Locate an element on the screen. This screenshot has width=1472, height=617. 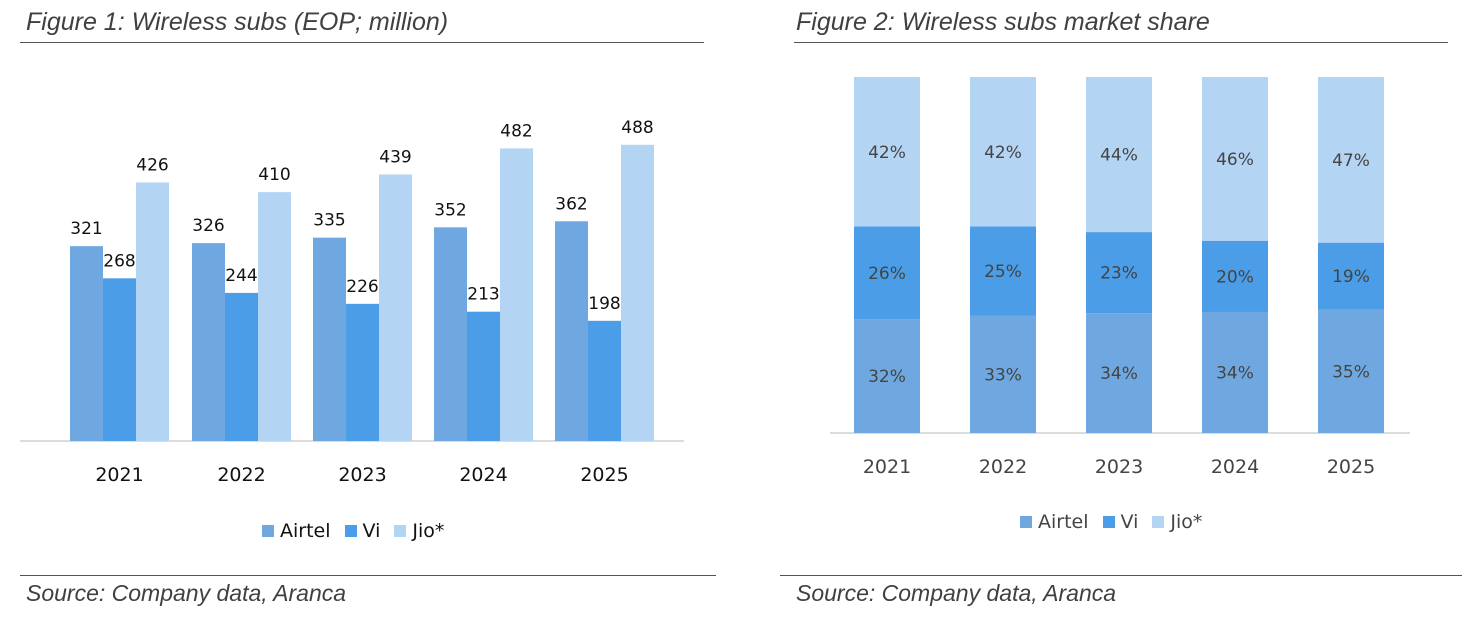
segment-label-vi-2021: 26% is located at coordinates (887, 274).